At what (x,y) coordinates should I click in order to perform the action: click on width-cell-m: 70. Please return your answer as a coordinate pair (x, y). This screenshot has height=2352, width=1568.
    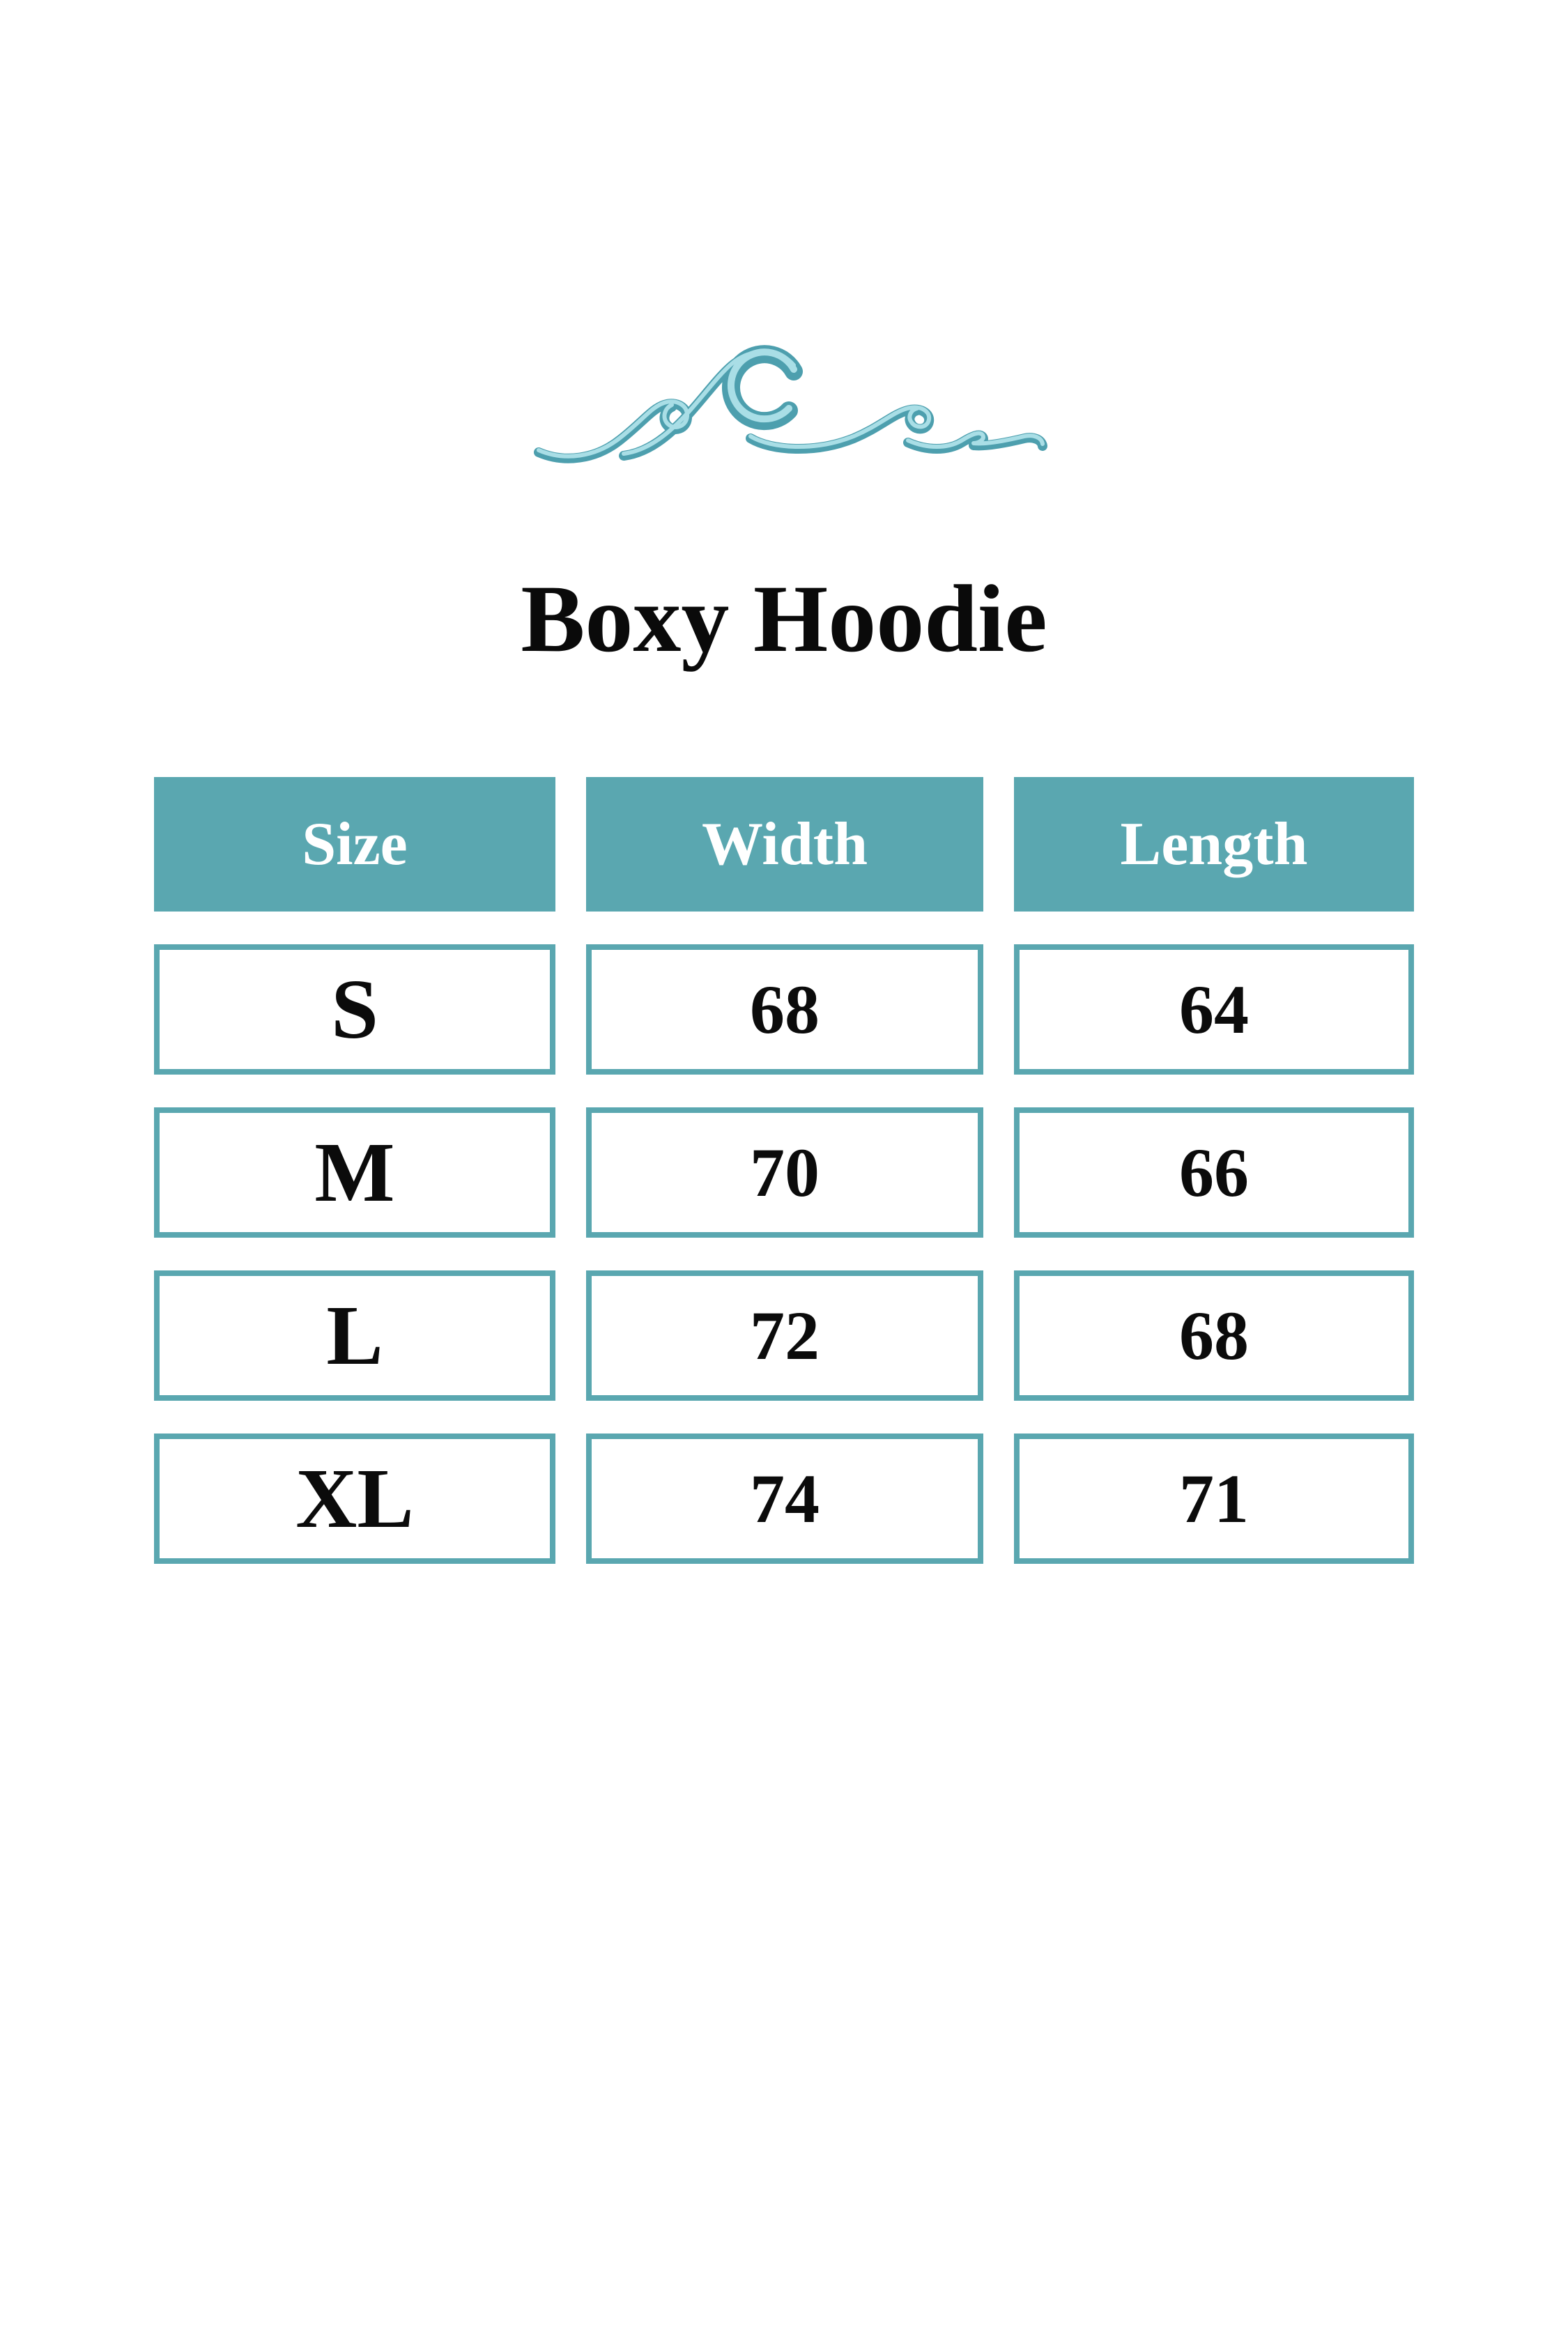
    Looking at the image, I should click on (784, 1172).